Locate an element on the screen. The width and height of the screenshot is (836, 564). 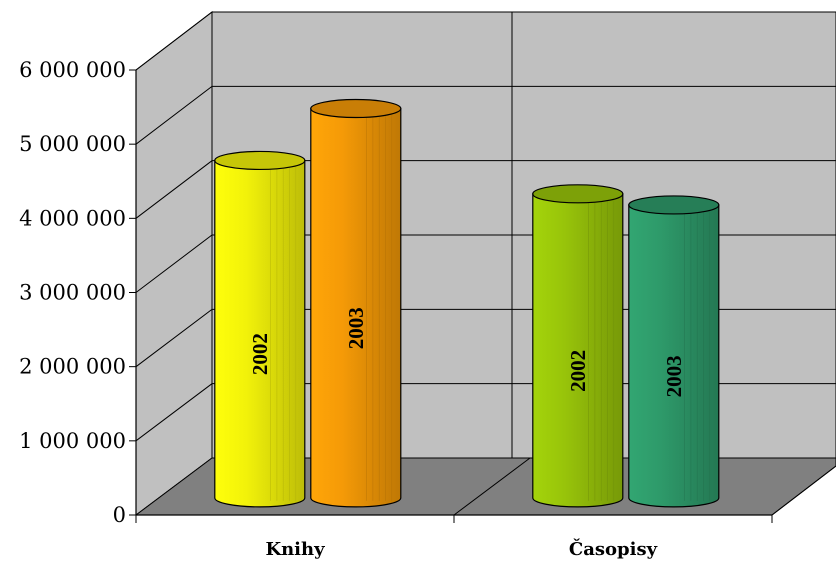
x-axis-labels: Knihy Časopisy is located at coordinates (454, 508).